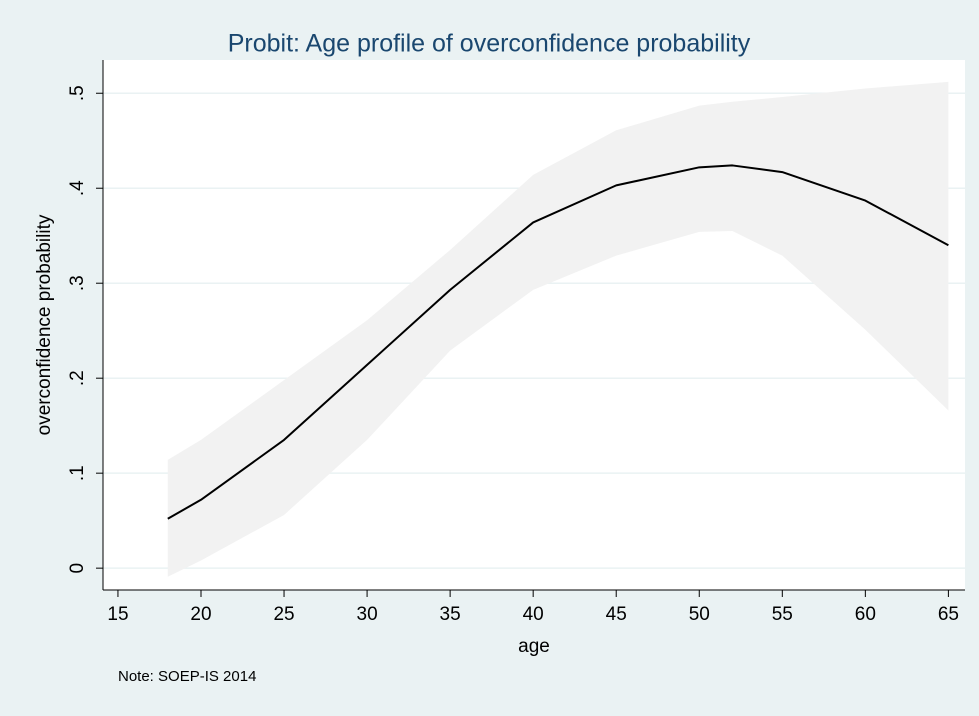  I want to click on x-tick-label: 55, so click(782, 614).